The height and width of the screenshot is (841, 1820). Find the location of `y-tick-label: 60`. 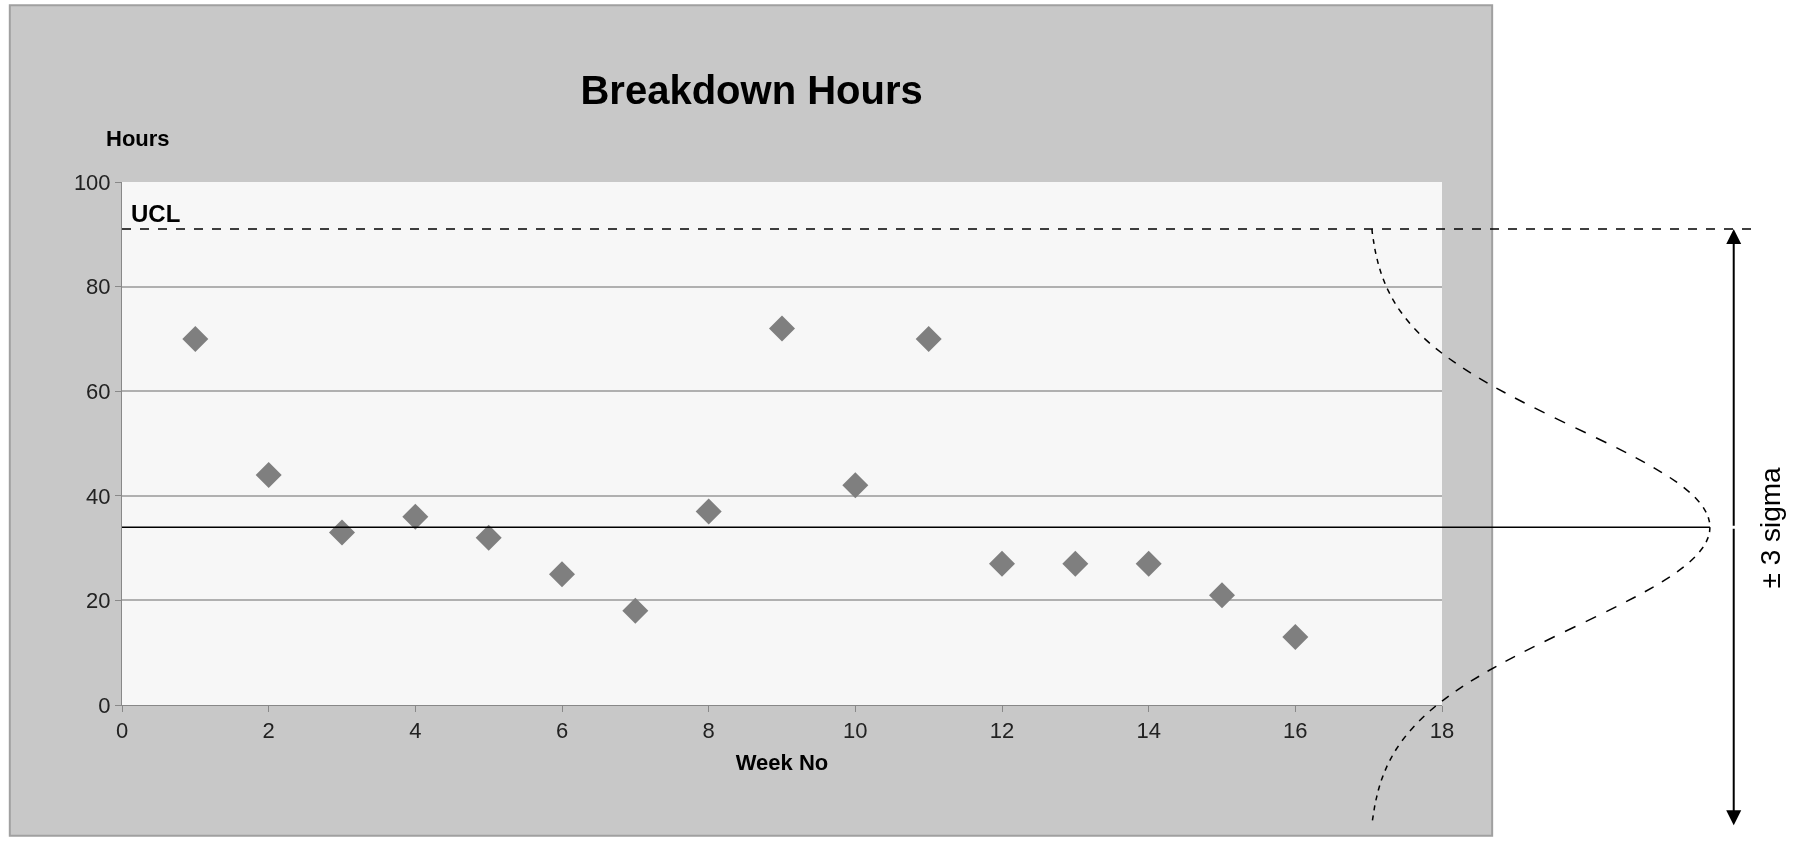

y-tick-label: 60 is located at coordinates (98, 391).